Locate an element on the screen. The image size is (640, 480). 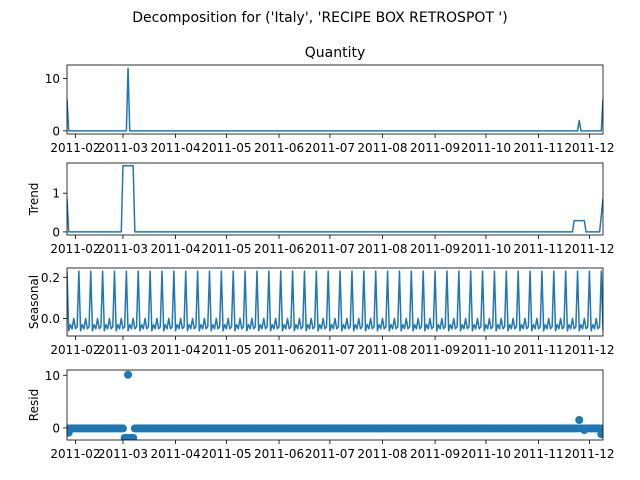
y-axis-label: Trend is located at coordinates (34, 200).